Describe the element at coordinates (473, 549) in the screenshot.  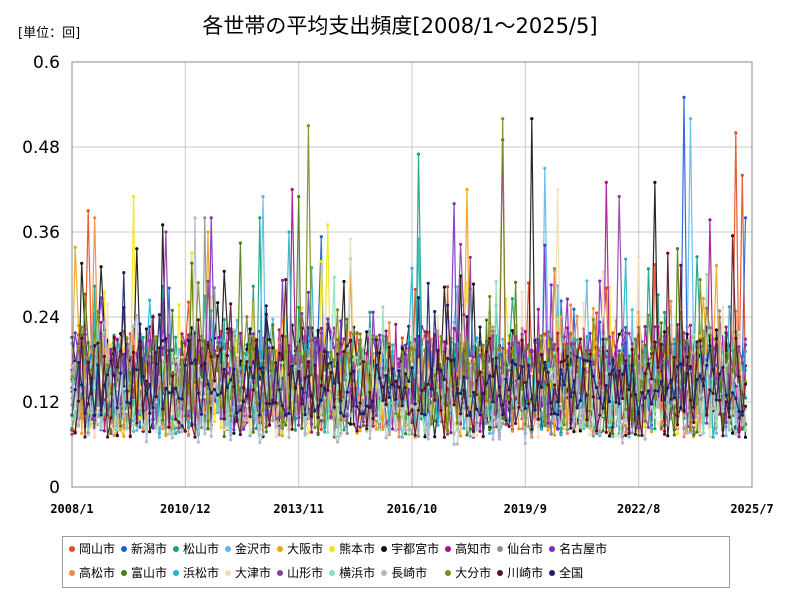
I see `legend-label: 高知市` at that location.